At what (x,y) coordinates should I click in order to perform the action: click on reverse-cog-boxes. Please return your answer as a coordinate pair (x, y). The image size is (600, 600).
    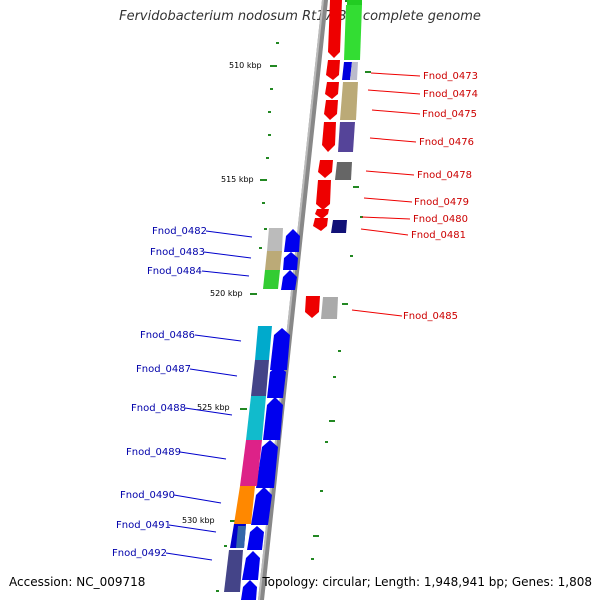
    Looking at the image, I should click on (341, 159).